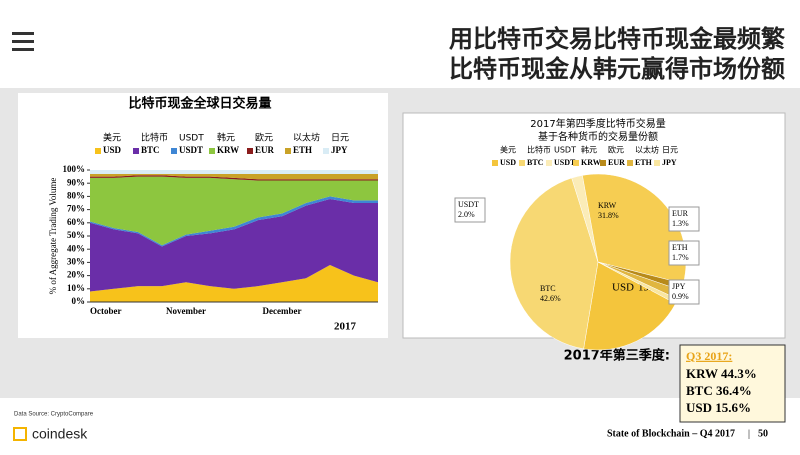 The image size is (800, 455). I want to click on slice-label: USD, so click(623, 288).